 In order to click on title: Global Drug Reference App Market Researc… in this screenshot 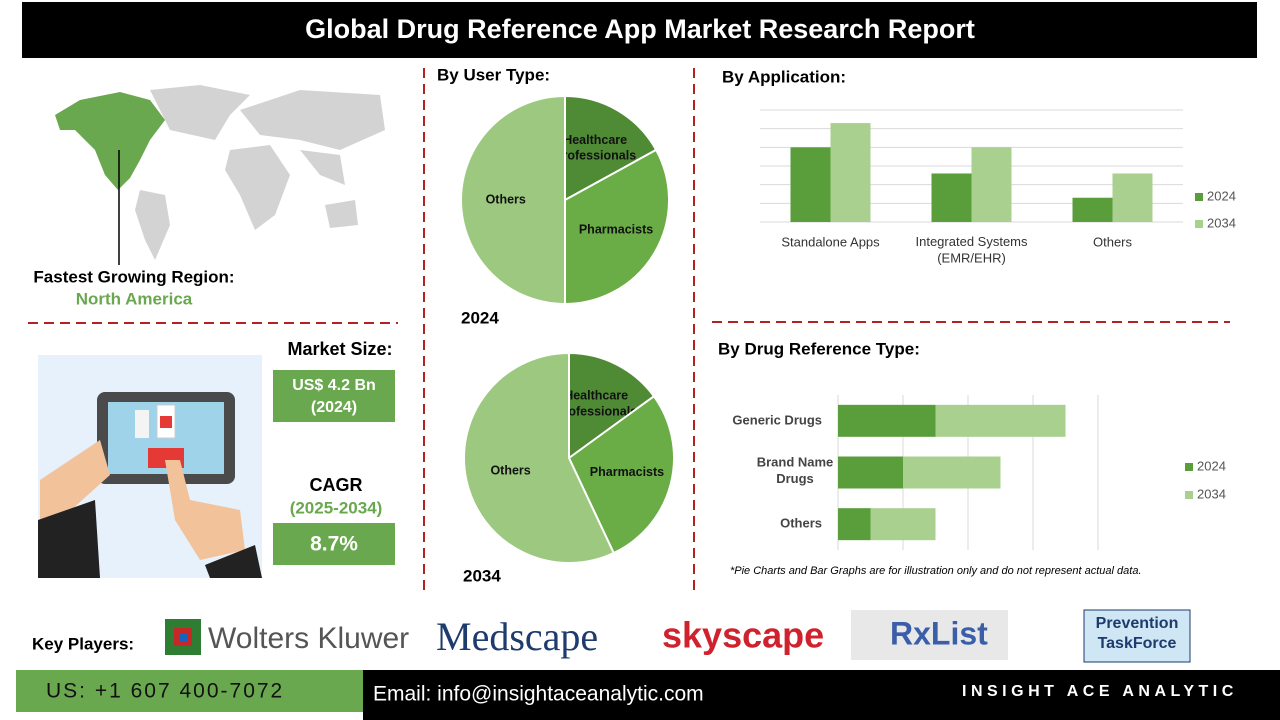, I will do `click(640, 29)`.